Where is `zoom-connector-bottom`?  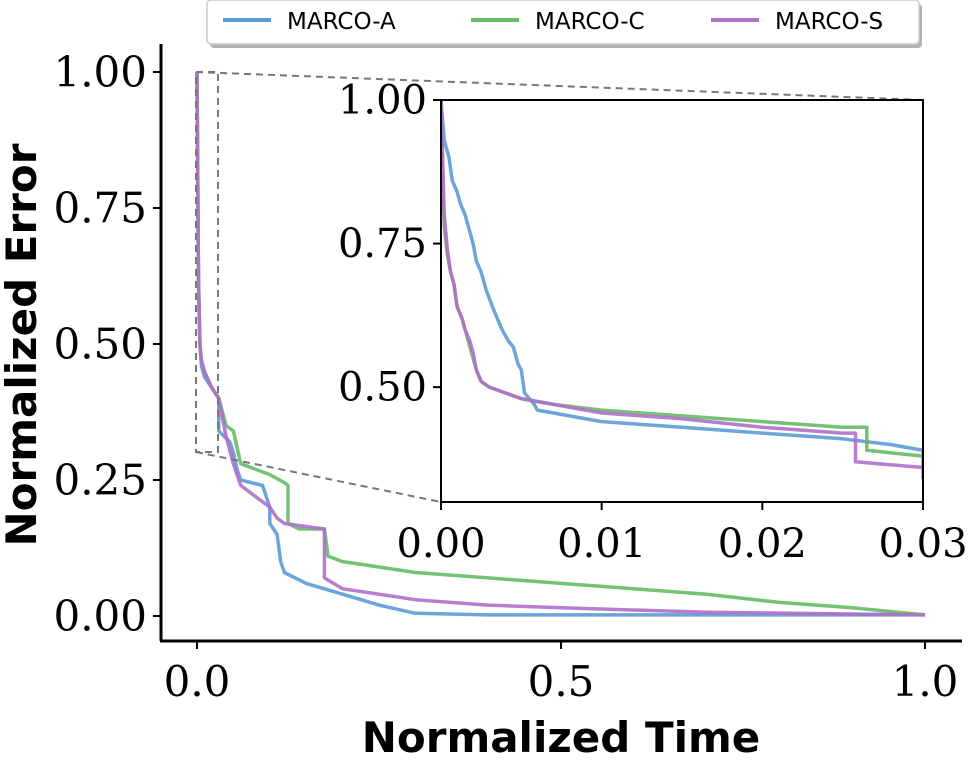
zoom-connector-bottom is located at coordinates (318, 477).